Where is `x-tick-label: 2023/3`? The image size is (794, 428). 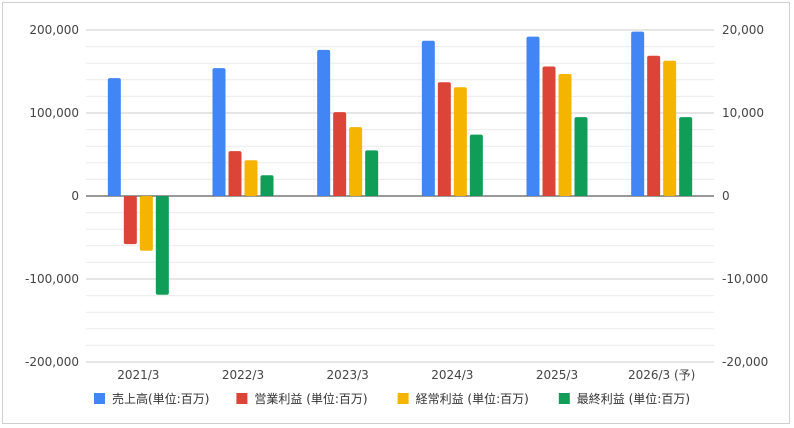 x-tick-label: 2023/3 is located at coordinates (348, 375).